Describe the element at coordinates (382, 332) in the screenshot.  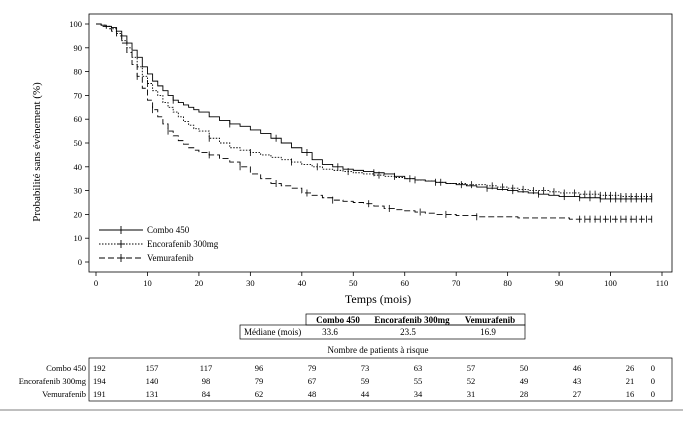
I see `median-table-body-box` at that location.